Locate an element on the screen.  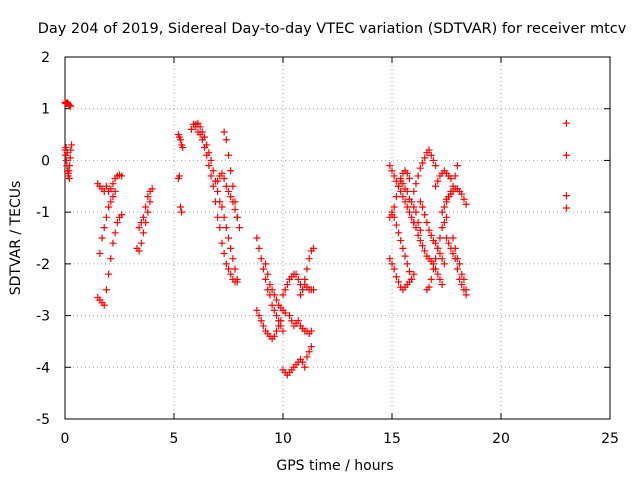
x-tick-label: 5 is located at coordinates (174, 439).